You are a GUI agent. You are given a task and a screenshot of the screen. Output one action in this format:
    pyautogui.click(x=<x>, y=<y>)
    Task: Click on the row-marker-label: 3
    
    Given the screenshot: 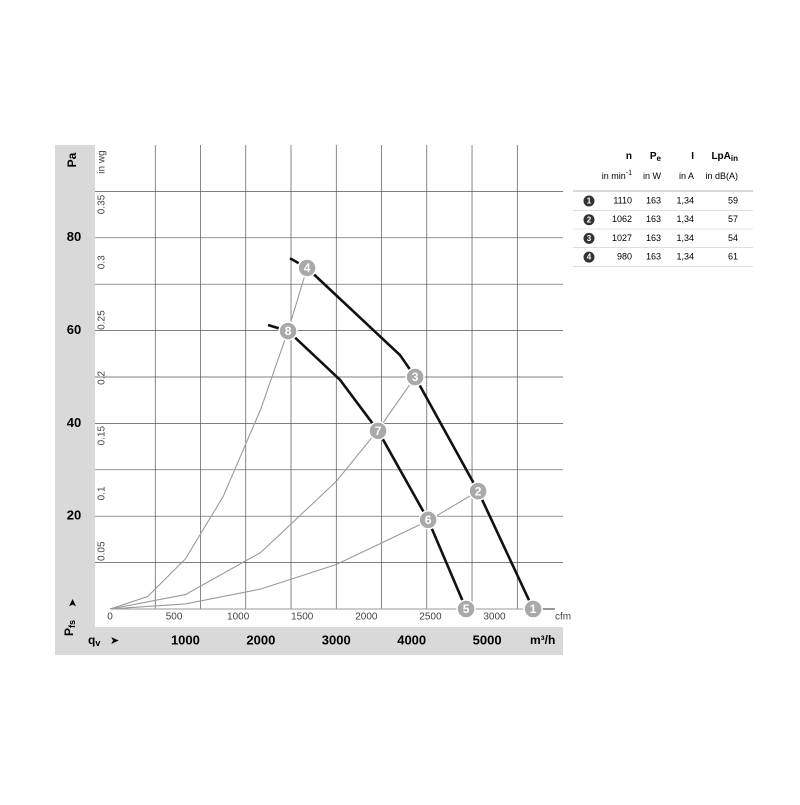 What is the action you would take?
    pyautogui.click(x=589, y=238)
    